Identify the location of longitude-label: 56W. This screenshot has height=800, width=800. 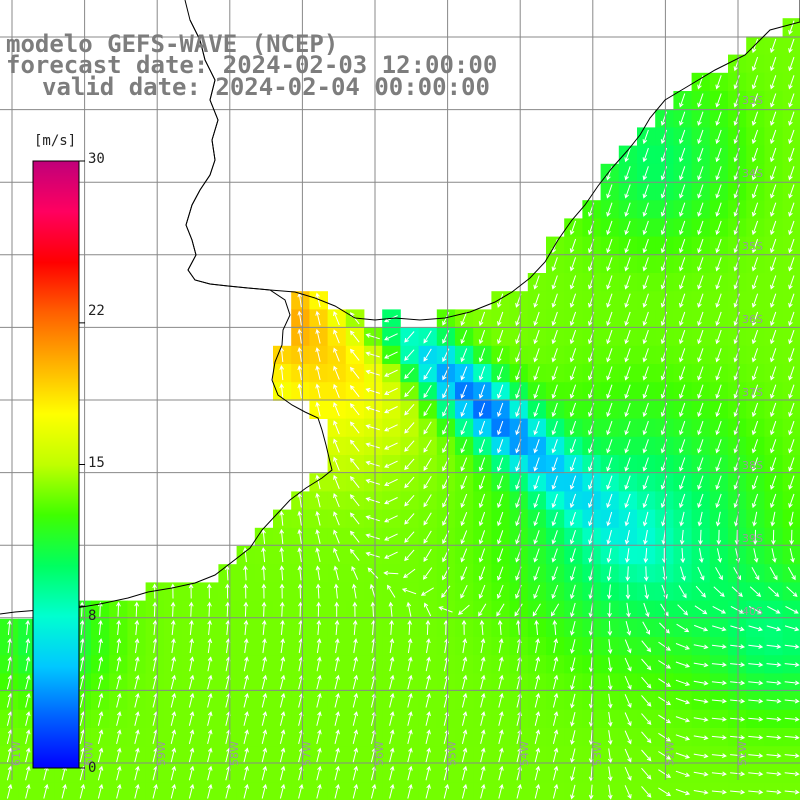
(379, 753).